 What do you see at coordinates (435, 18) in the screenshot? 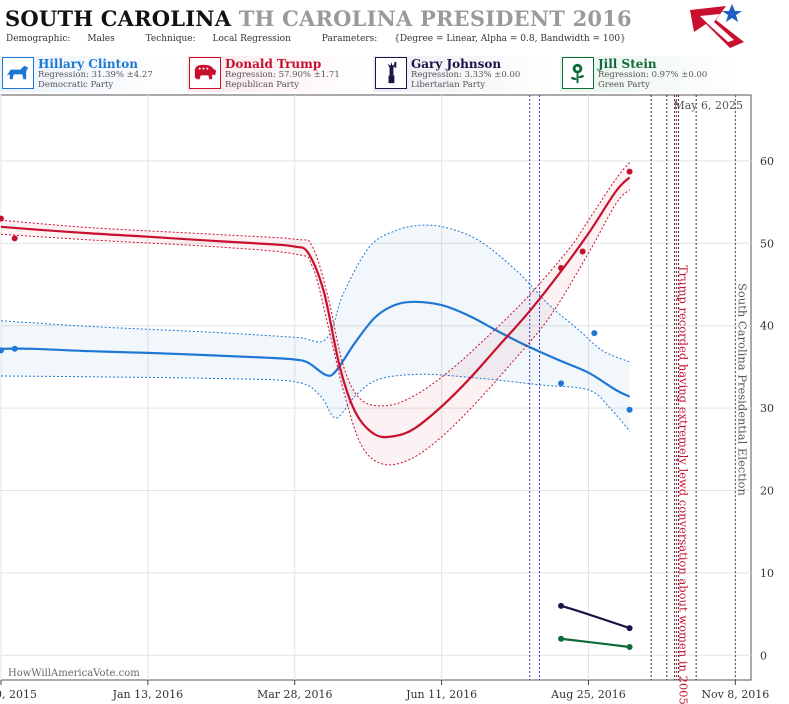
I see `title-rest: TH CAROLINA PRESIDENT 2016` at bounding box center [435, 18].